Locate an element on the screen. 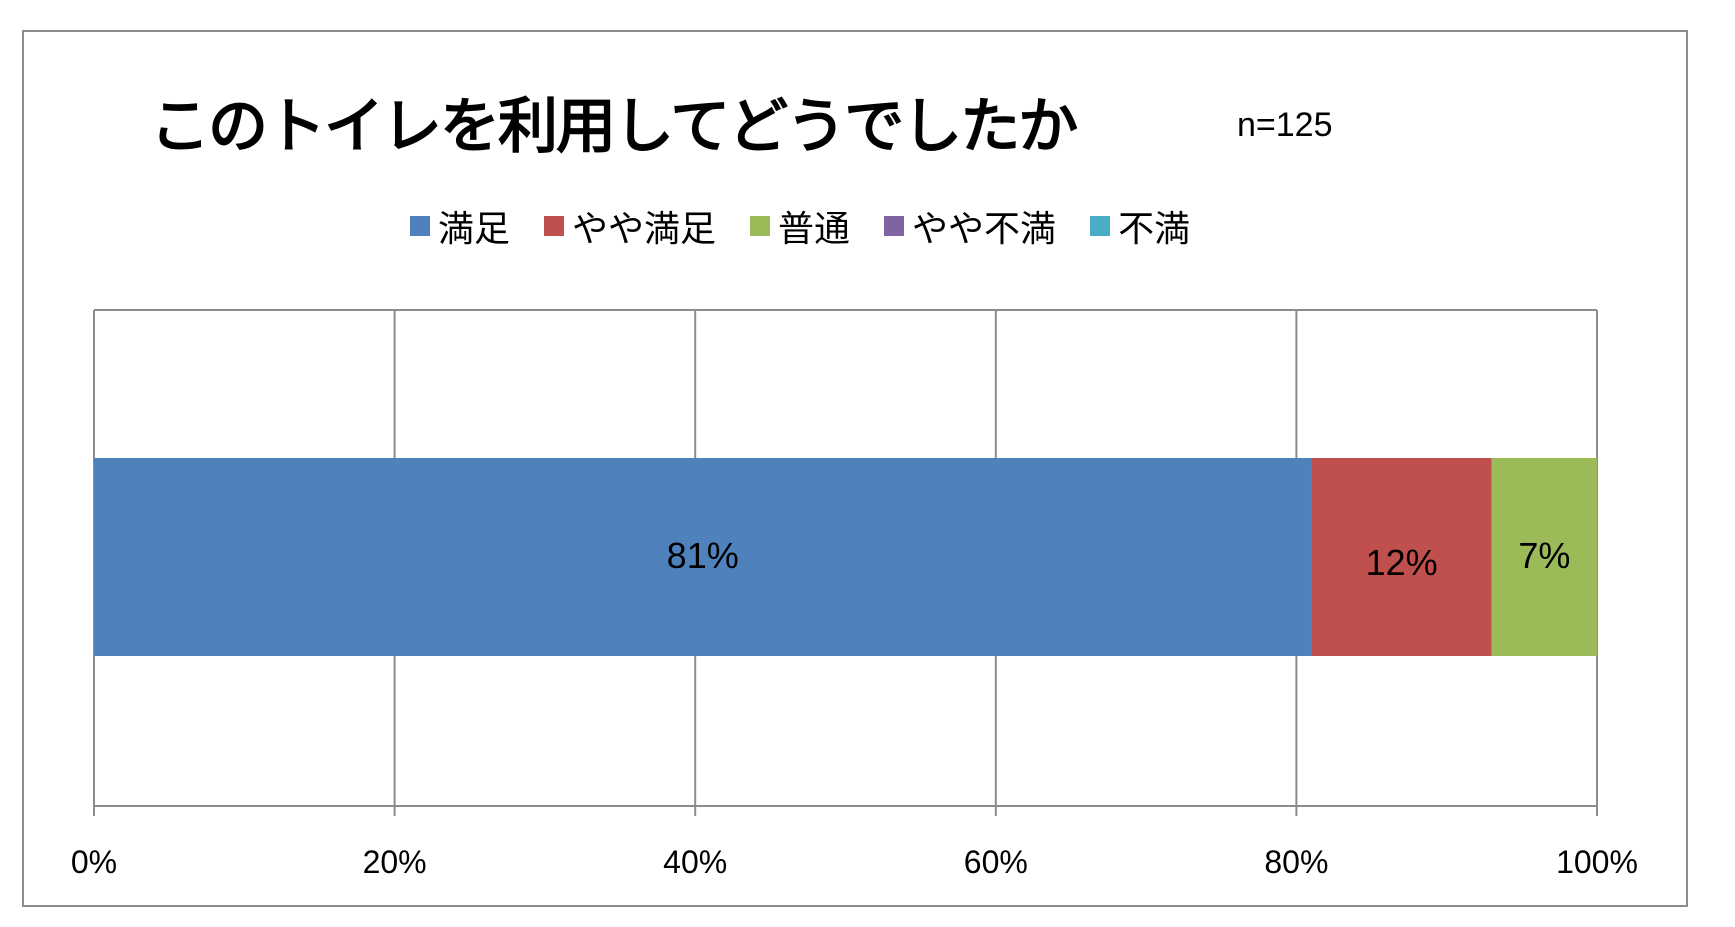 The height and width of the screenshot is (927, 1735). legend-label: 満足 is located at coordinates (474, 229).